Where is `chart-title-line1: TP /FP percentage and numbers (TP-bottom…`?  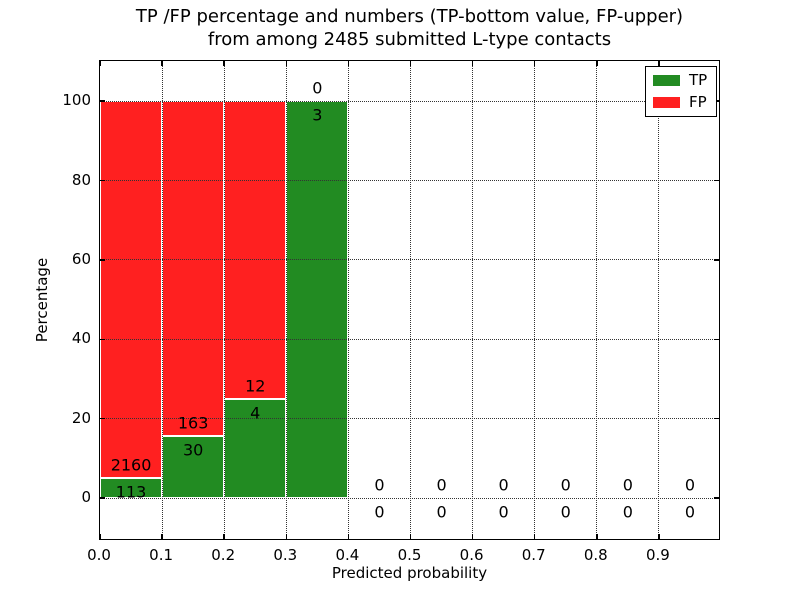 chart-title-line1: TP /FP percentage and numbers (TP-bottom… is located at coordinates (409, 16).